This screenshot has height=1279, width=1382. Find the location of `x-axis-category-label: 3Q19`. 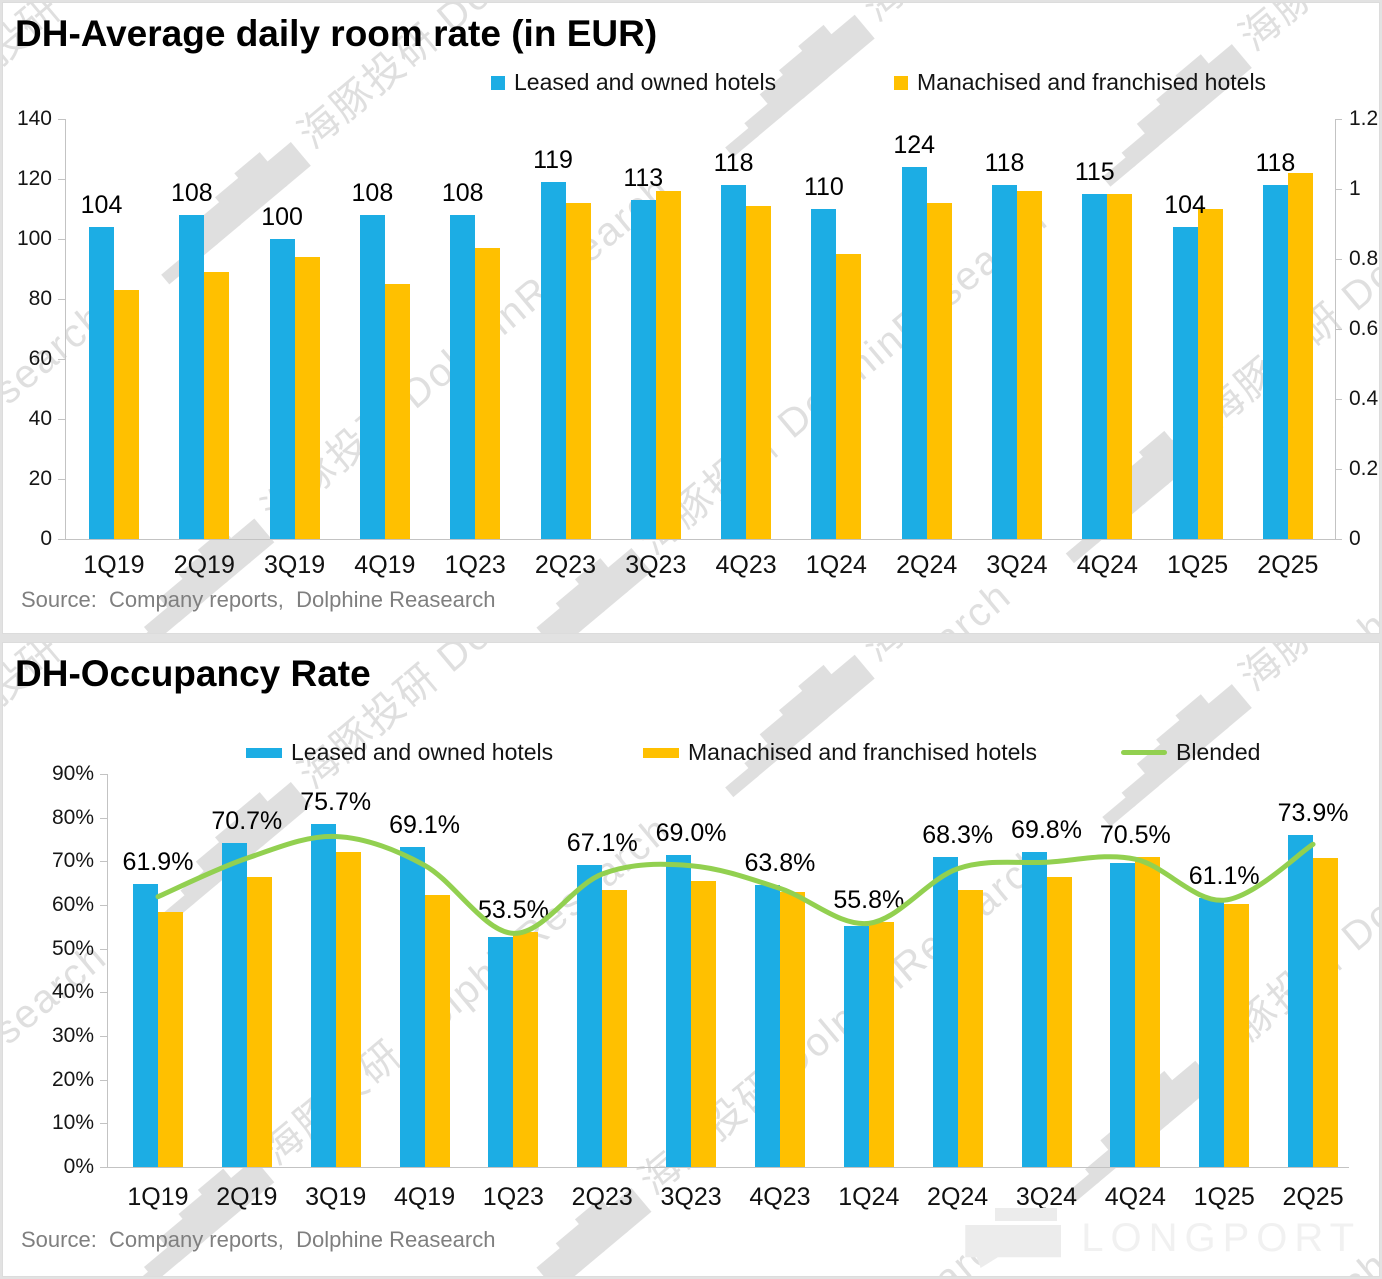

x-axis-category-label: 3Q19 is located at coordinates (295, 565).